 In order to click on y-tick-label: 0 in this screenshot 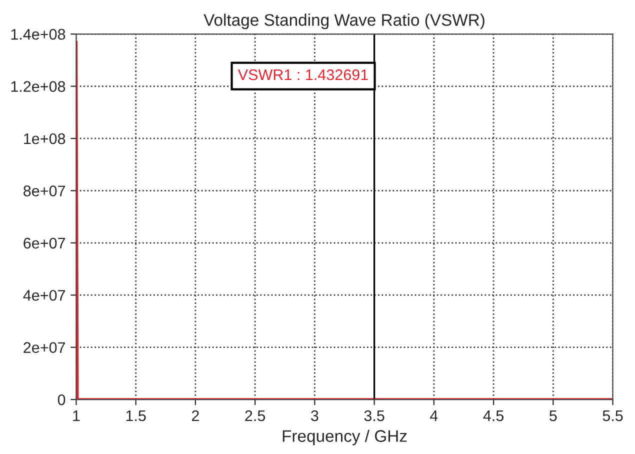, I will do `click(62, 400)`.